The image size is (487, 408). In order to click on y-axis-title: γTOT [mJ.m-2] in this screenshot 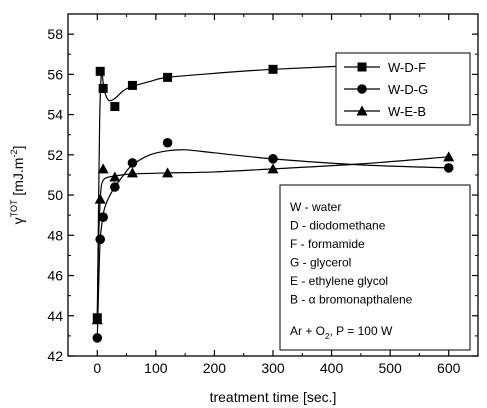, I will do `click(17, 185)`.